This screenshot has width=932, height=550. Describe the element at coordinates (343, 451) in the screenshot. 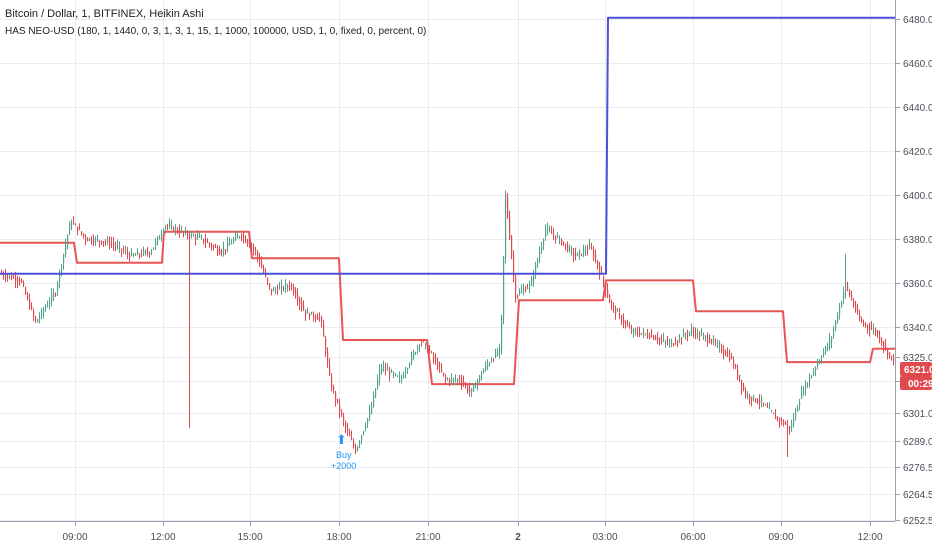

I see `buy-annotation: ⬆ Buy +2000` at that location.